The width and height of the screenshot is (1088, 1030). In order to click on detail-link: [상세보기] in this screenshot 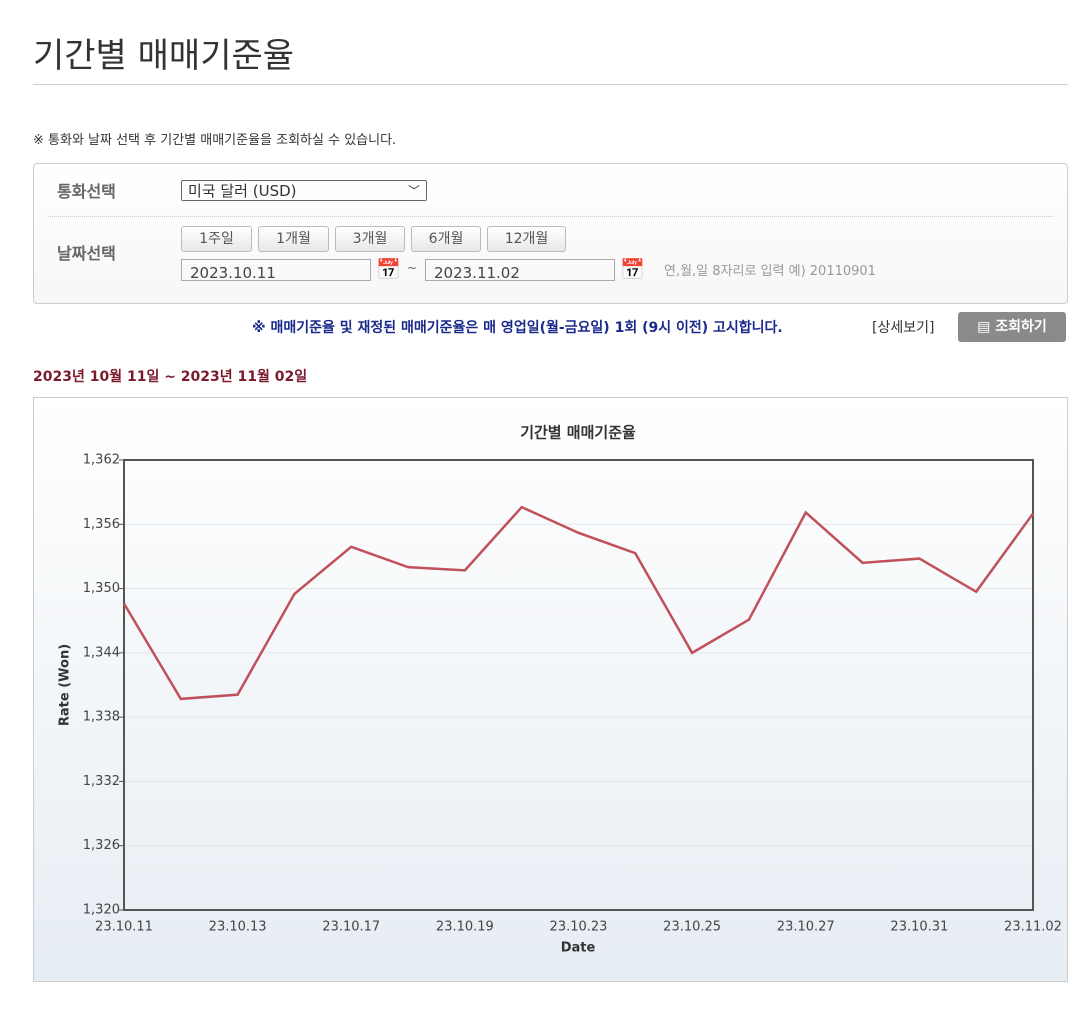, I will do `click(903, 328)`.